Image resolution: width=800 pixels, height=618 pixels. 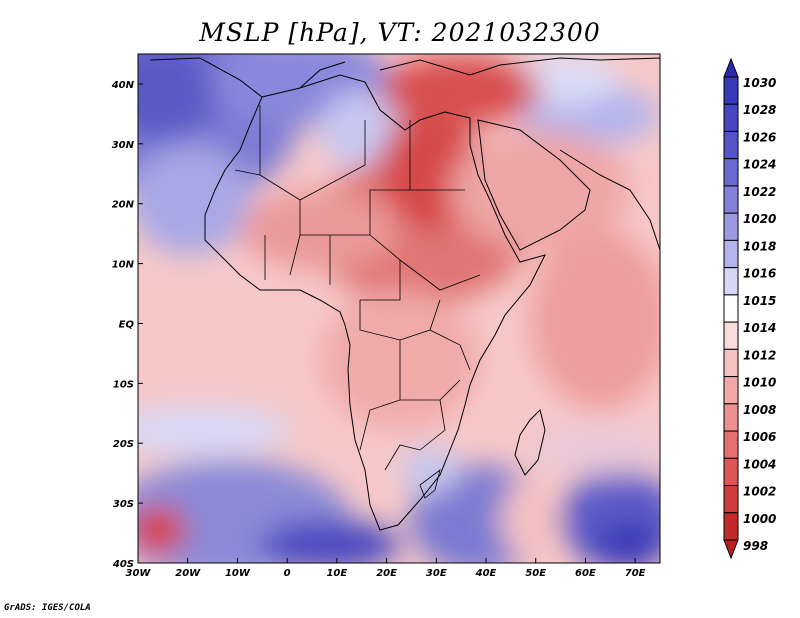 What do you see at coordinates (731, 67) in the screenshot?
I see `colorbar-top-arrow` at bounding box center [731, 67].